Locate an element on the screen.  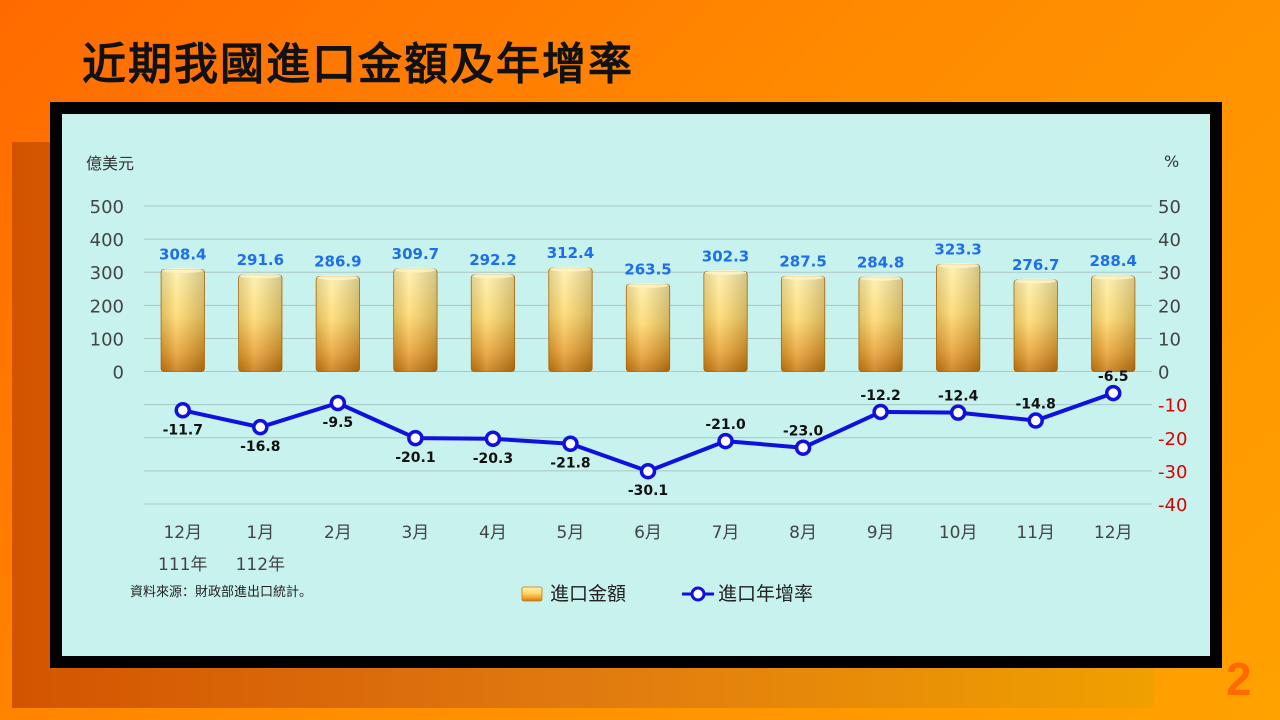
bar-value-label: 308.4 is located at coordinates (182, 254).